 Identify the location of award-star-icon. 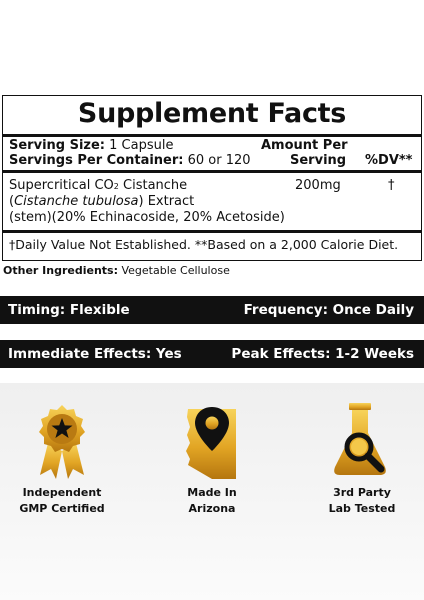
(62, 442).